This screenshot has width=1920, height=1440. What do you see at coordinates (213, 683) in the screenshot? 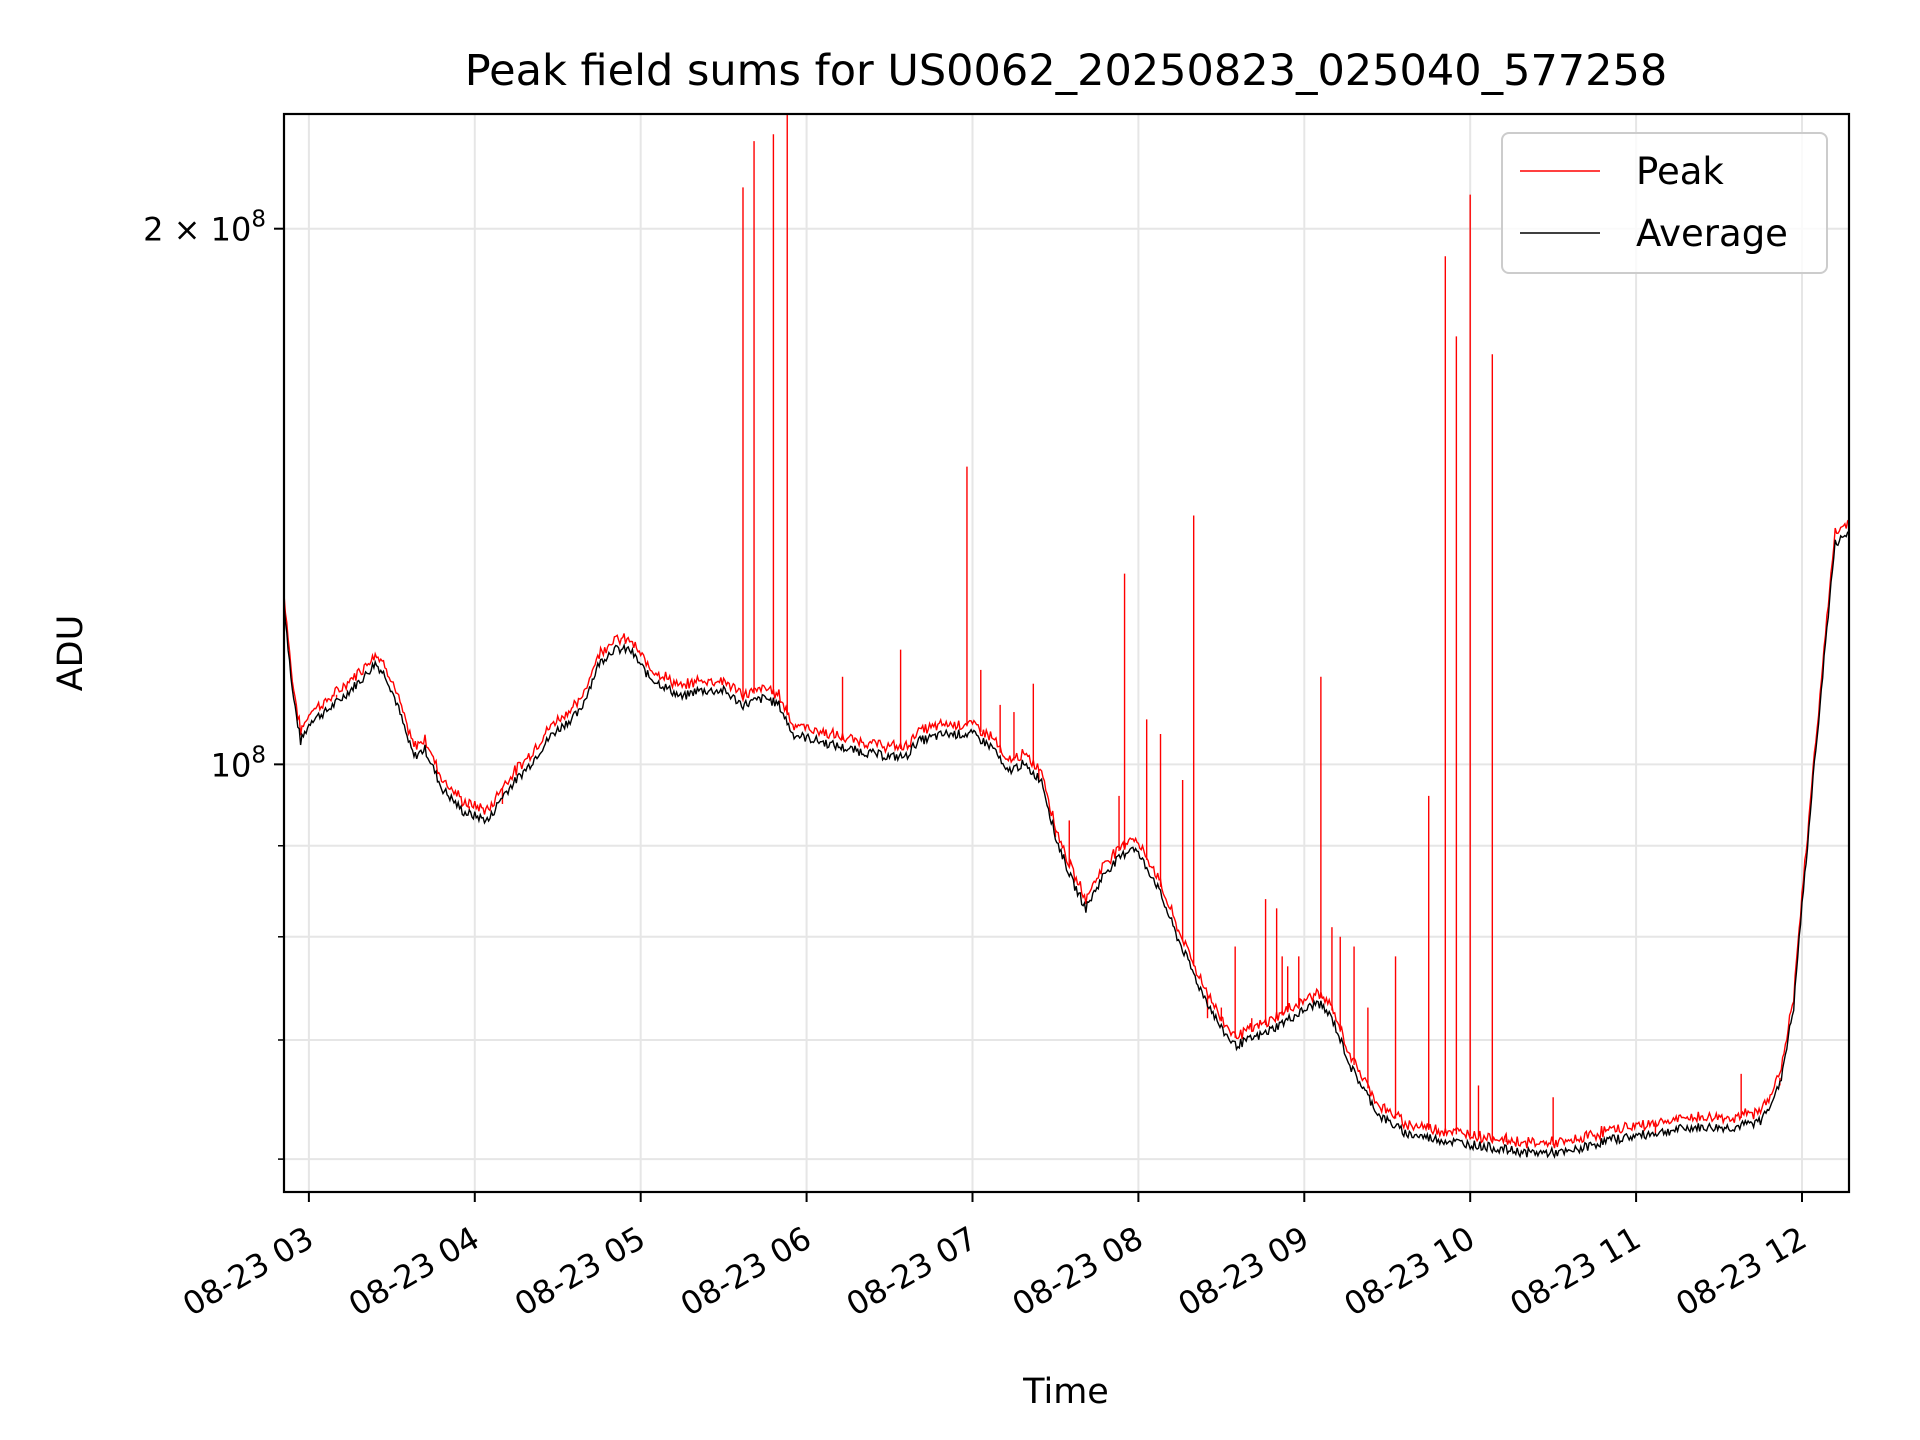
I see `y-axis: 108 2 × 108` at bounding box center [213, 683].